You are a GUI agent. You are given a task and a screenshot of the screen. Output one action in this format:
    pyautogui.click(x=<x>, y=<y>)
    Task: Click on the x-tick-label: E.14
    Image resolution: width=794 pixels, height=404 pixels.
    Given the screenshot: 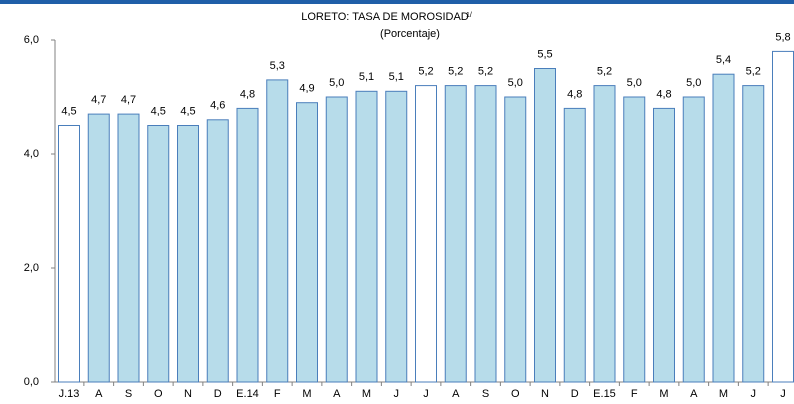 What is the action you would take?
    pyautogui.click(x=247, y=394)
    